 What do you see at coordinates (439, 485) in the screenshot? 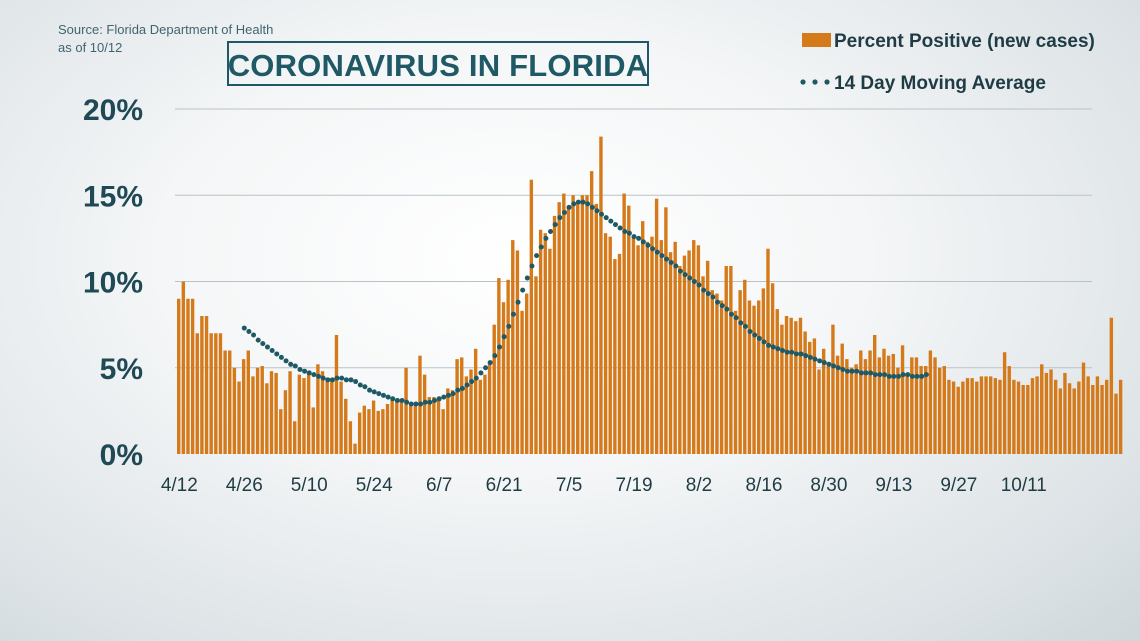
I see `x-tick-label: 6/7` at bounding box center [439, 485].